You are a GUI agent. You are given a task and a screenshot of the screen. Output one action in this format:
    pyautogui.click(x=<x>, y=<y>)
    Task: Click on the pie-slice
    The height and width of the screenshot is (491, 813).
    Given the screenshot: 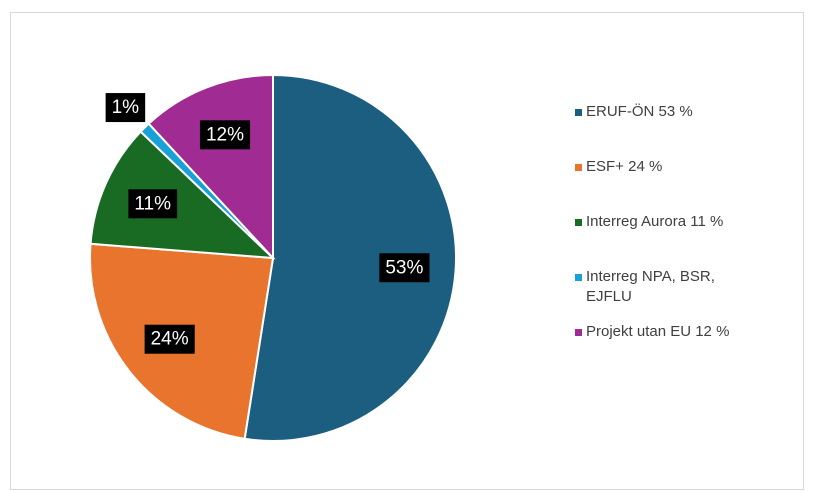 What is the action you would take?
    pyautogui.click(x=182, y=195)
    